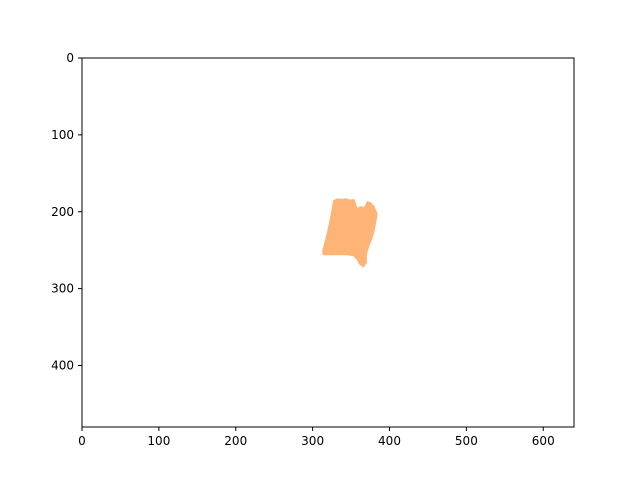  Describe the element at coordinates (158, 441) in the screenshot. I see `x-tick-label: 100` at that location.